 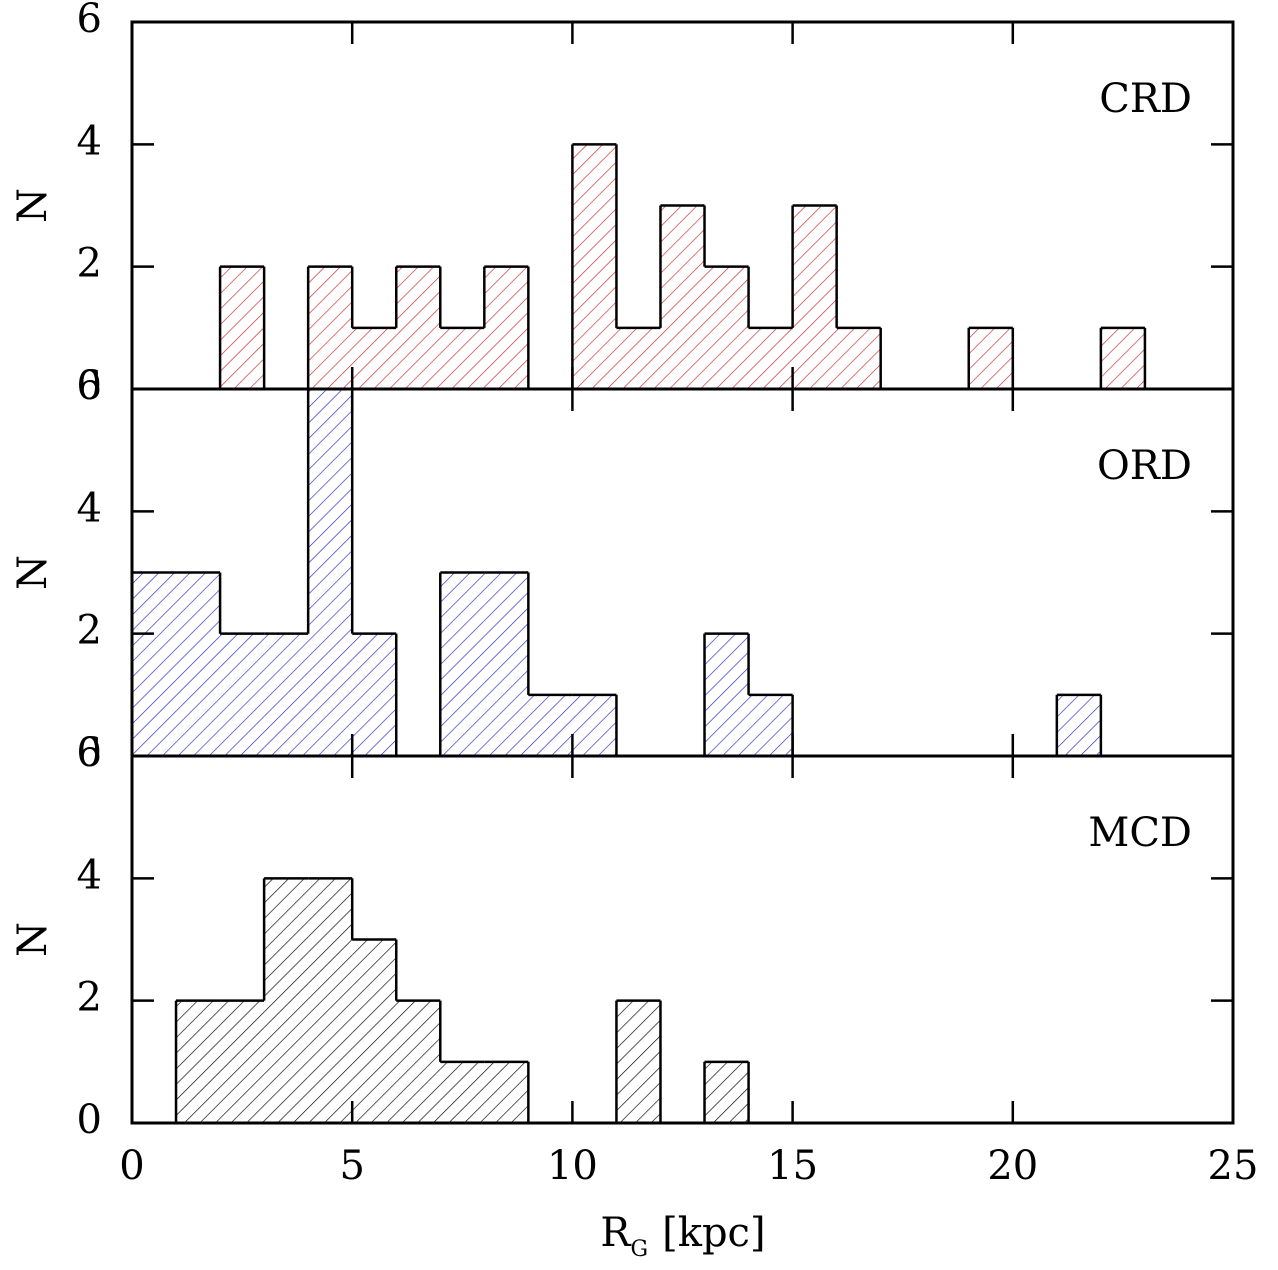 What do you see at coordinates (792, 1166) in the screenshot?
I see `x-tick-label: 15` at bounding box center [792, 1166].